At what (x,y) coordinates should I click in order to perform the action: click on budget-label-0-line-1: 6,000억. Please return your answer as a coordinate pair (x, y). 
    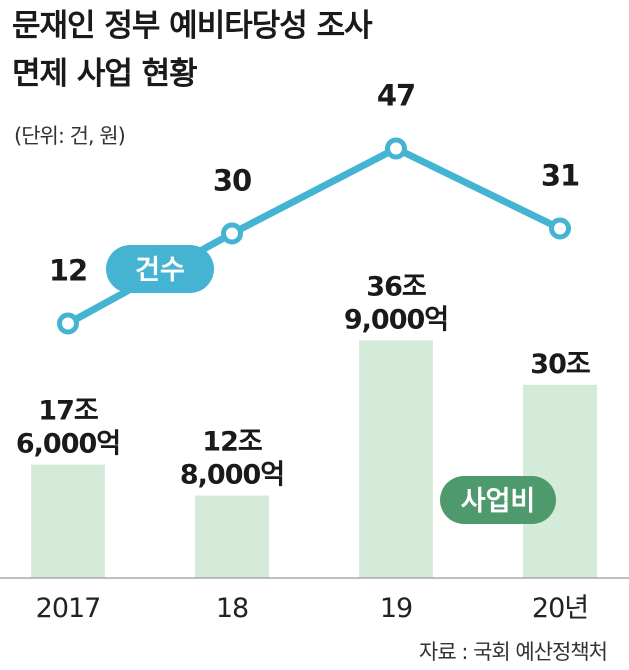
    Looking at the image, I should click on (68, 444).